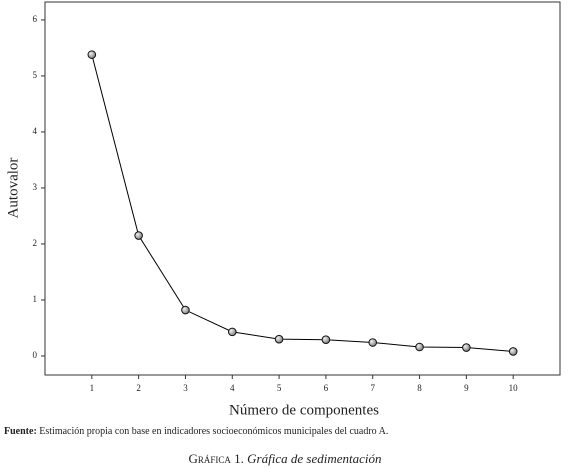  What do you see at coordinates (419, 388) in the screenshot?
I see `x-tick-label: 8` at bounding box center [419, 388].